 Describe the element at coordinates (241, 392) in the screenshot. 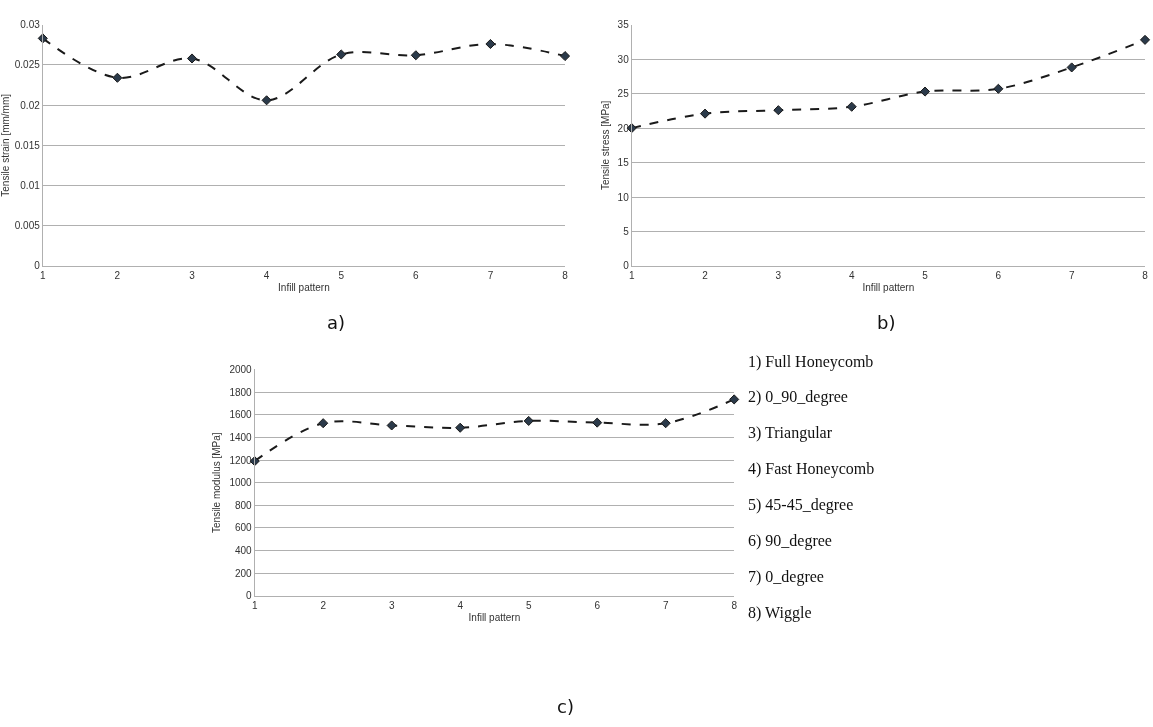

I see `y-tick-label: 1800` at that location.